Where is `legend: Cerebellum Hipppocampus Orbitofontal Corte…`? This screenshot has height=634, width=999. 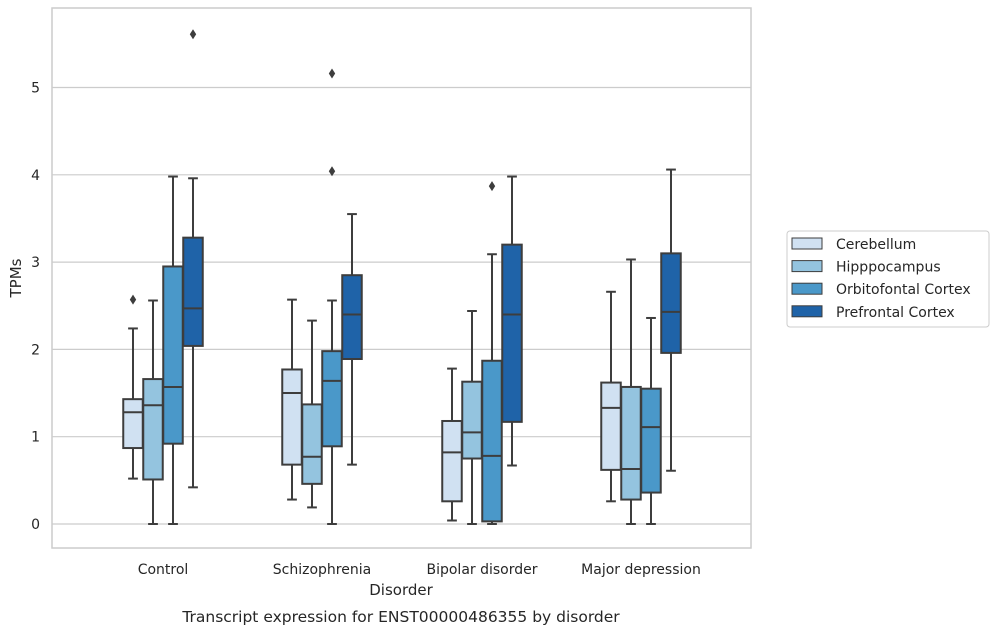 legend: Cerebellum Hipppocampus Orbitofontal Corte… is located at coordinates (888, 279).